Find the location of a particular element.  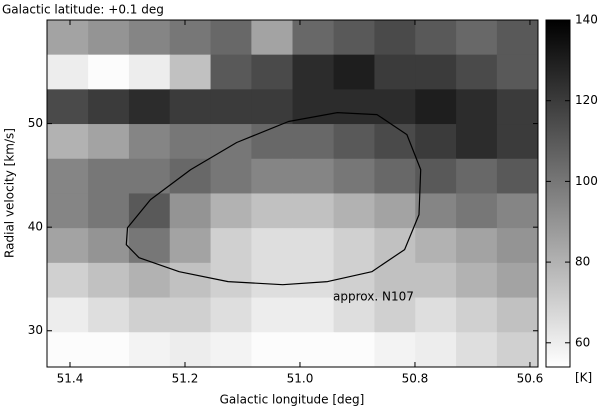

colorbar-tick-label: 100 is located at coordinates (586, 181).